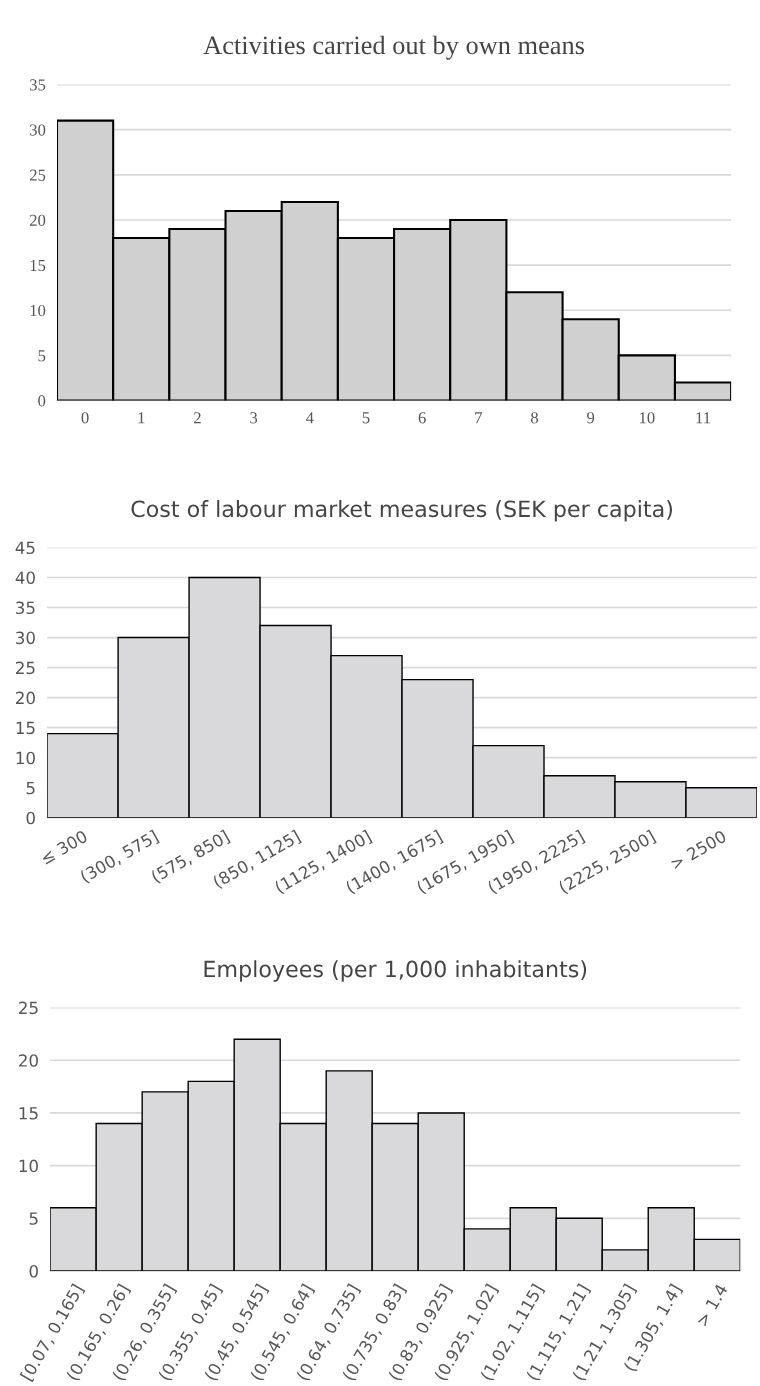  Describe the element at coordinates (395, 971) in the screenshot. I see `chart-title: Employees (per 1,000 inhabitants)` at that location.